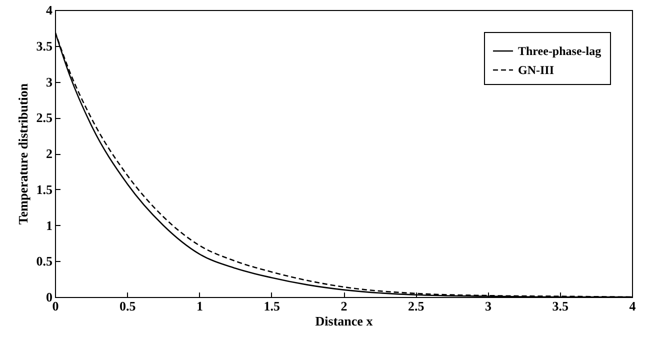 The width and height of the screenshot is (650, 341). I want to click on y-tick-label: 2.5, so click(44, 118).